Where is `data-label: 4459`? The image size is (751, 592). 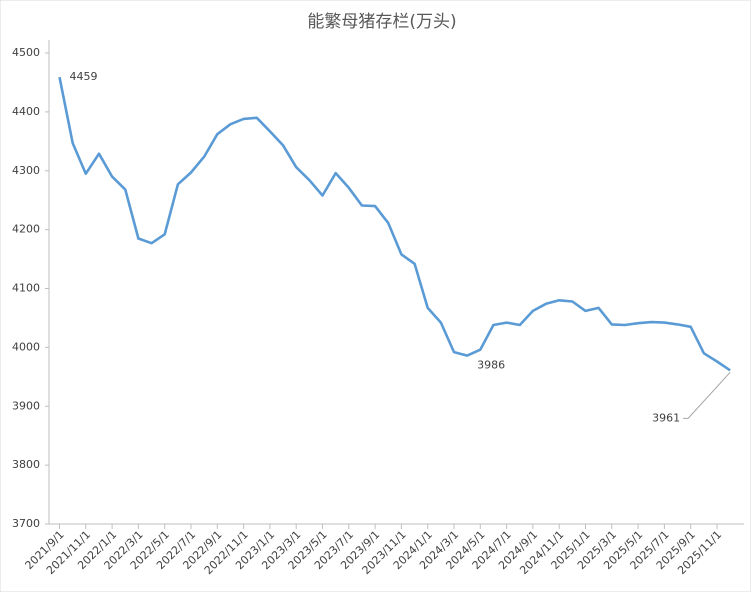 data-label: 4459 is located at coordinates (84, 76).